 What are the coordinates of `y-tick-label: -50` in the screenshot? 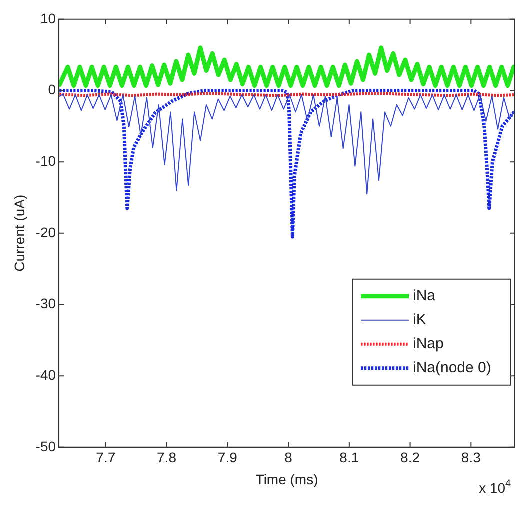 It's located at (46, 446).